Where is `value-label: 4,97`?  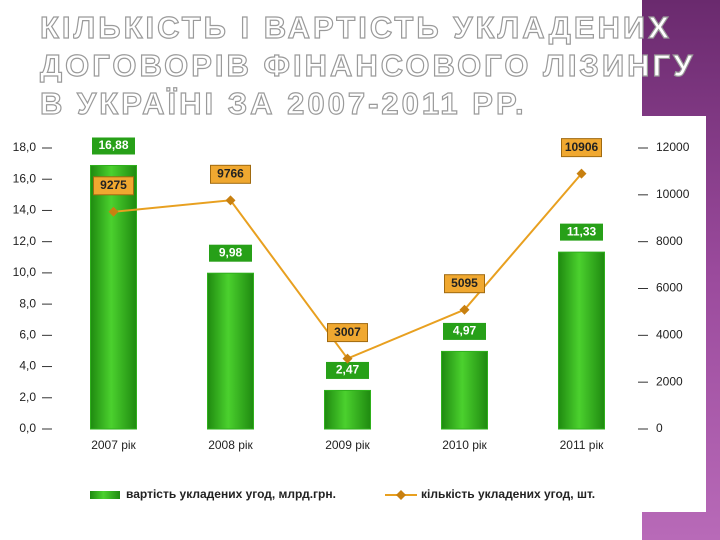
value-label: 4,97 is located at coordinates (465, 331).